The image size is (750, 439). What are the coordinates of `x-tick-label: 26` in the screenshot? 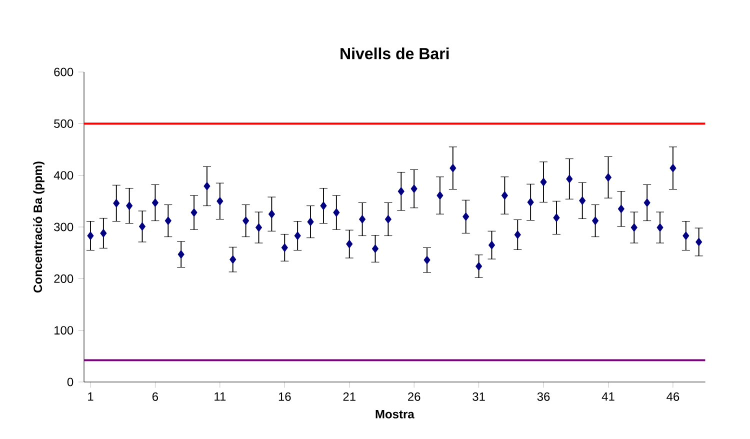 It's located at (414, 396).